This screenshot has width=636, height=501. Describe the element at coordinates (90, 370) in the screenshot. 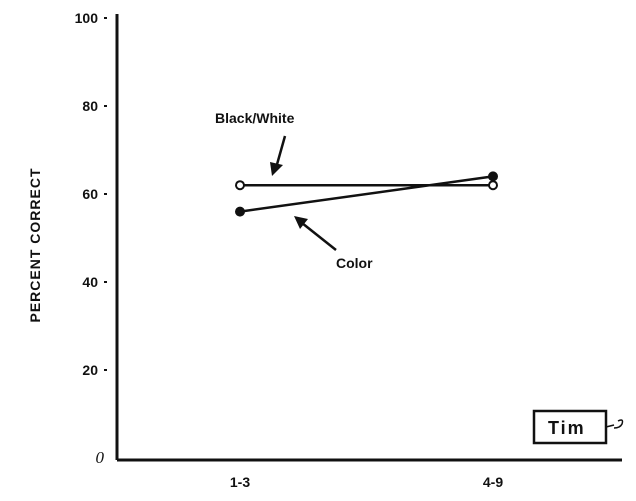

I see `y-tick-label: 20` at that location.